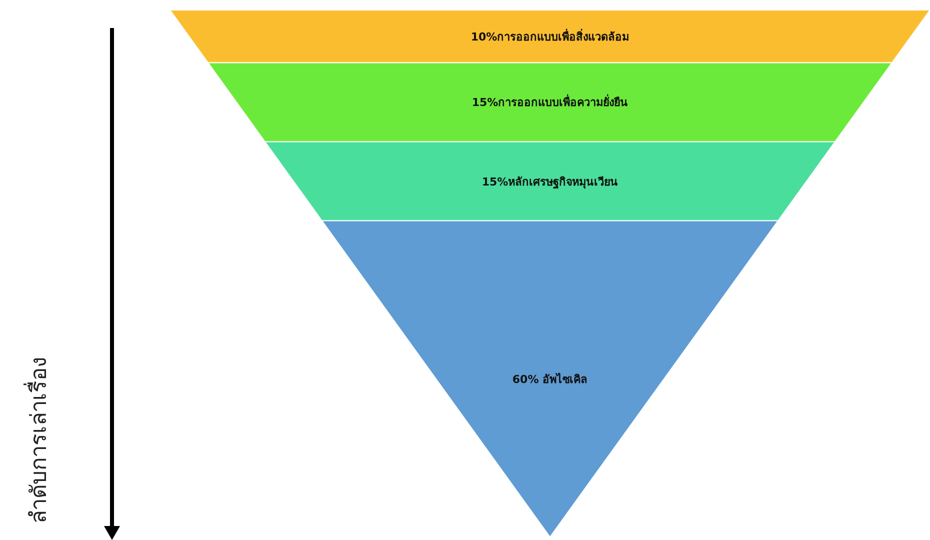 The height and width of the screenshot is (540, 930). I want to click on text: ลำดับการเล่าเรื่อง, so click(37, 440).